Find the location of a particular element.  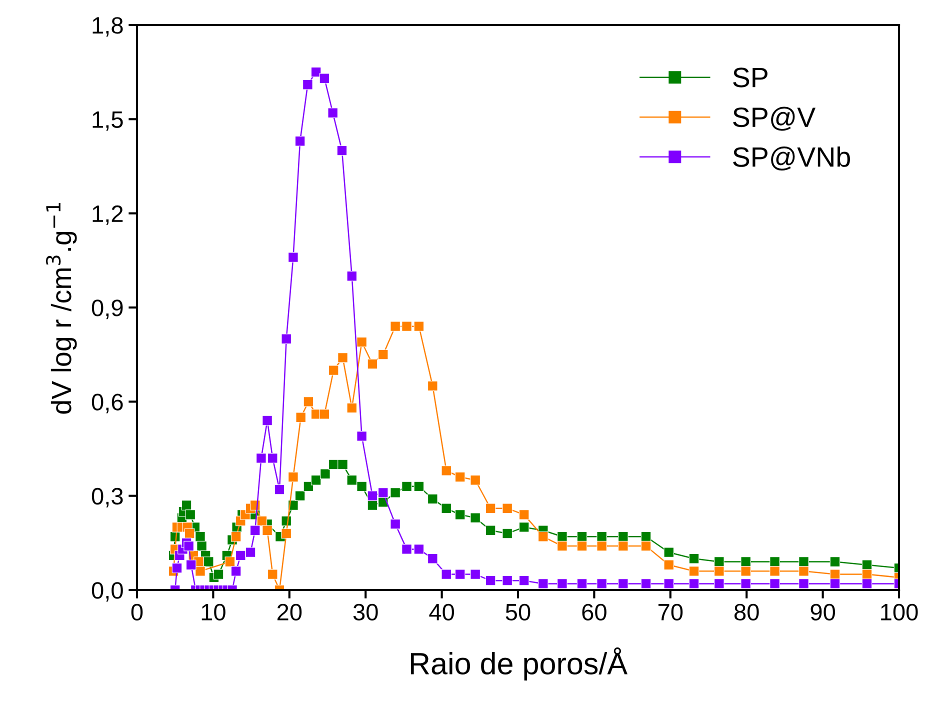

y-tick-label: 1,5 is located at coordinates (107, 121).